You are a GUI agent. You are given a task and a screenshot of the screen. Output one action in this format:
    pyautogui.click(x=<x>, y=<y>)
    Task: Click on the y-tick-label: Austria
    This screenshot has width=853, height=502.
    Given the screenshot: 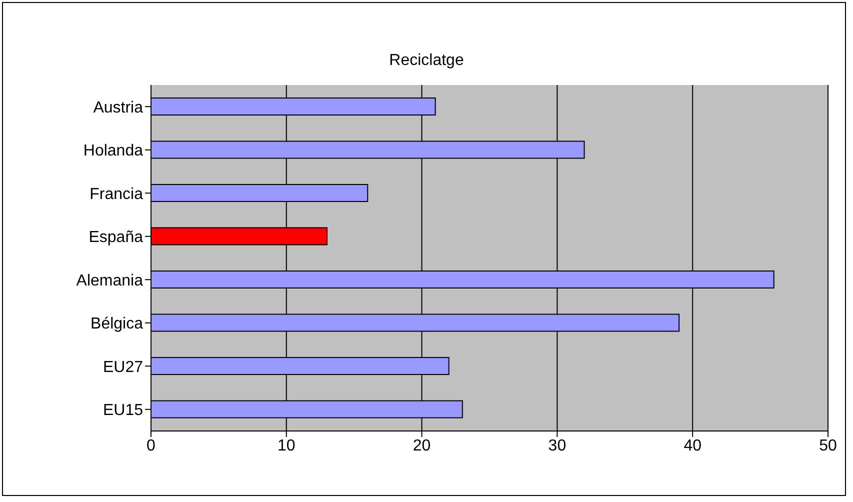 What is the action you would take?
    pyautogui.click(x=118, y=107)
    